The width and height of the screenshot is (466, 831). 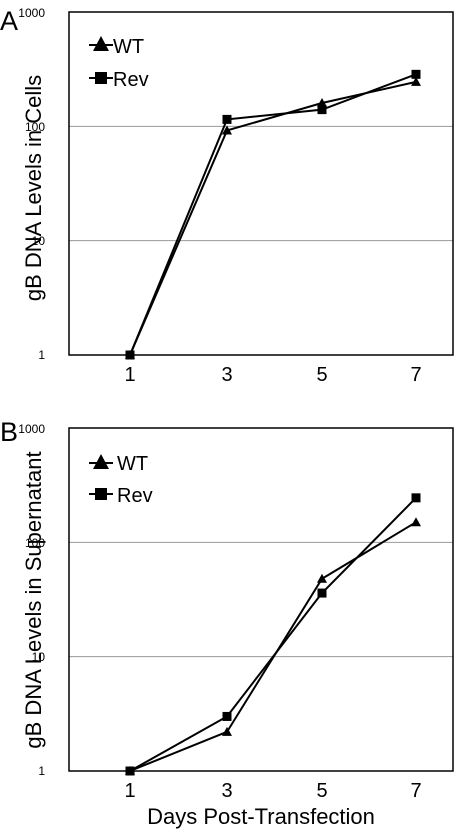 What do you see at coordinates (415, 375) in the screenshot?
I see `panel-a-x-tick-label: 7` at bounding box center [415, 375].